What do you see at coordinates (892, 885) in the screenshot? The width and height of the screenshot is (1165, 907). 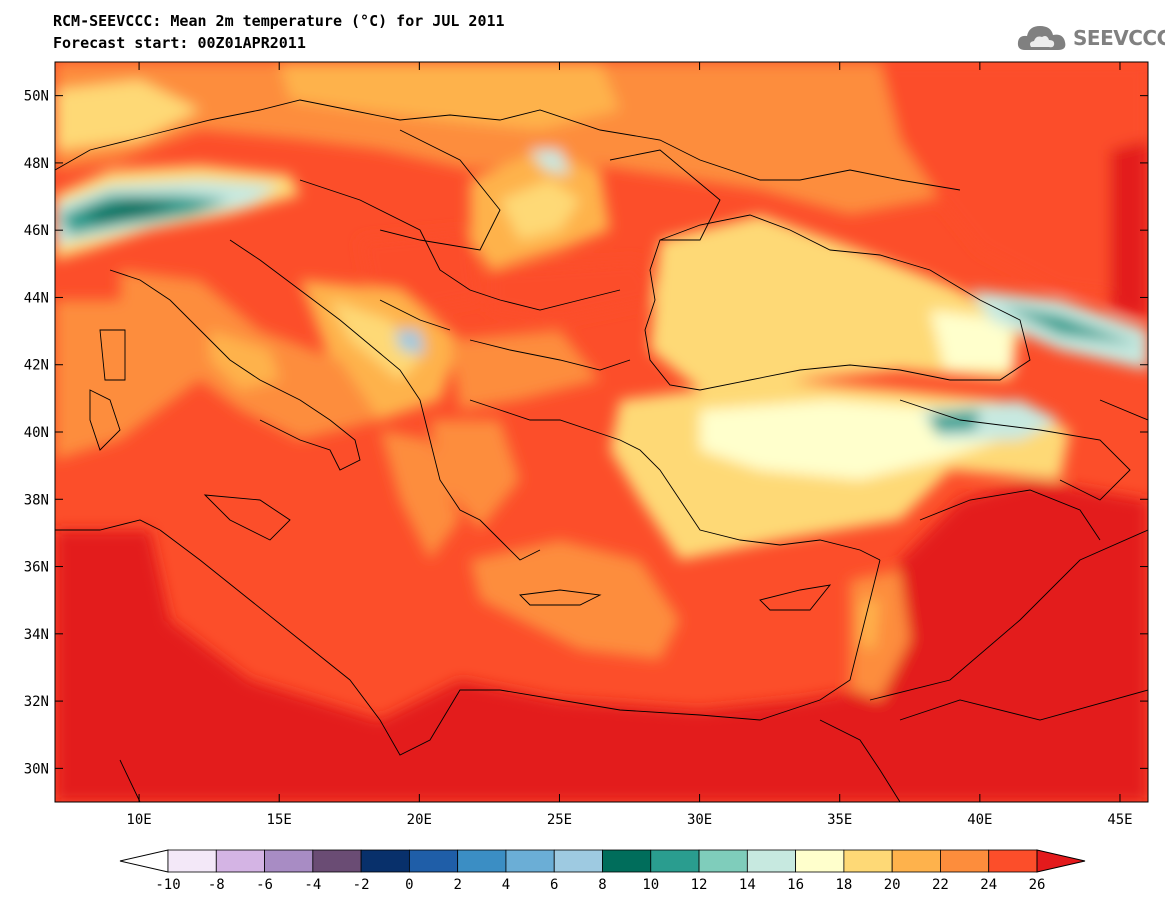 I see `colorbar-label: 20` at bounding box center [892, 885].